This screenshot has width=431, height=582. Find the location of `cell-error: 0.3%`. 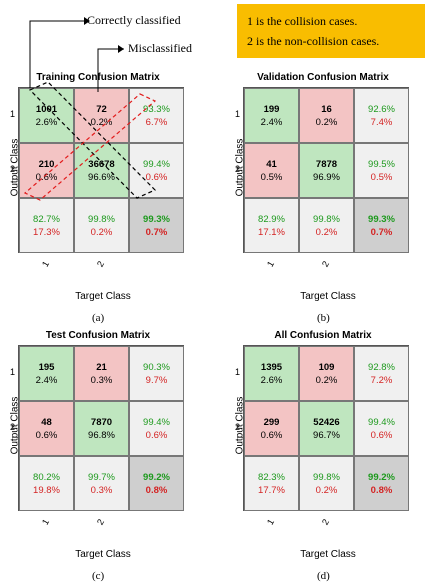

cell-error: 0.3% is located at coordinates (101, 490).